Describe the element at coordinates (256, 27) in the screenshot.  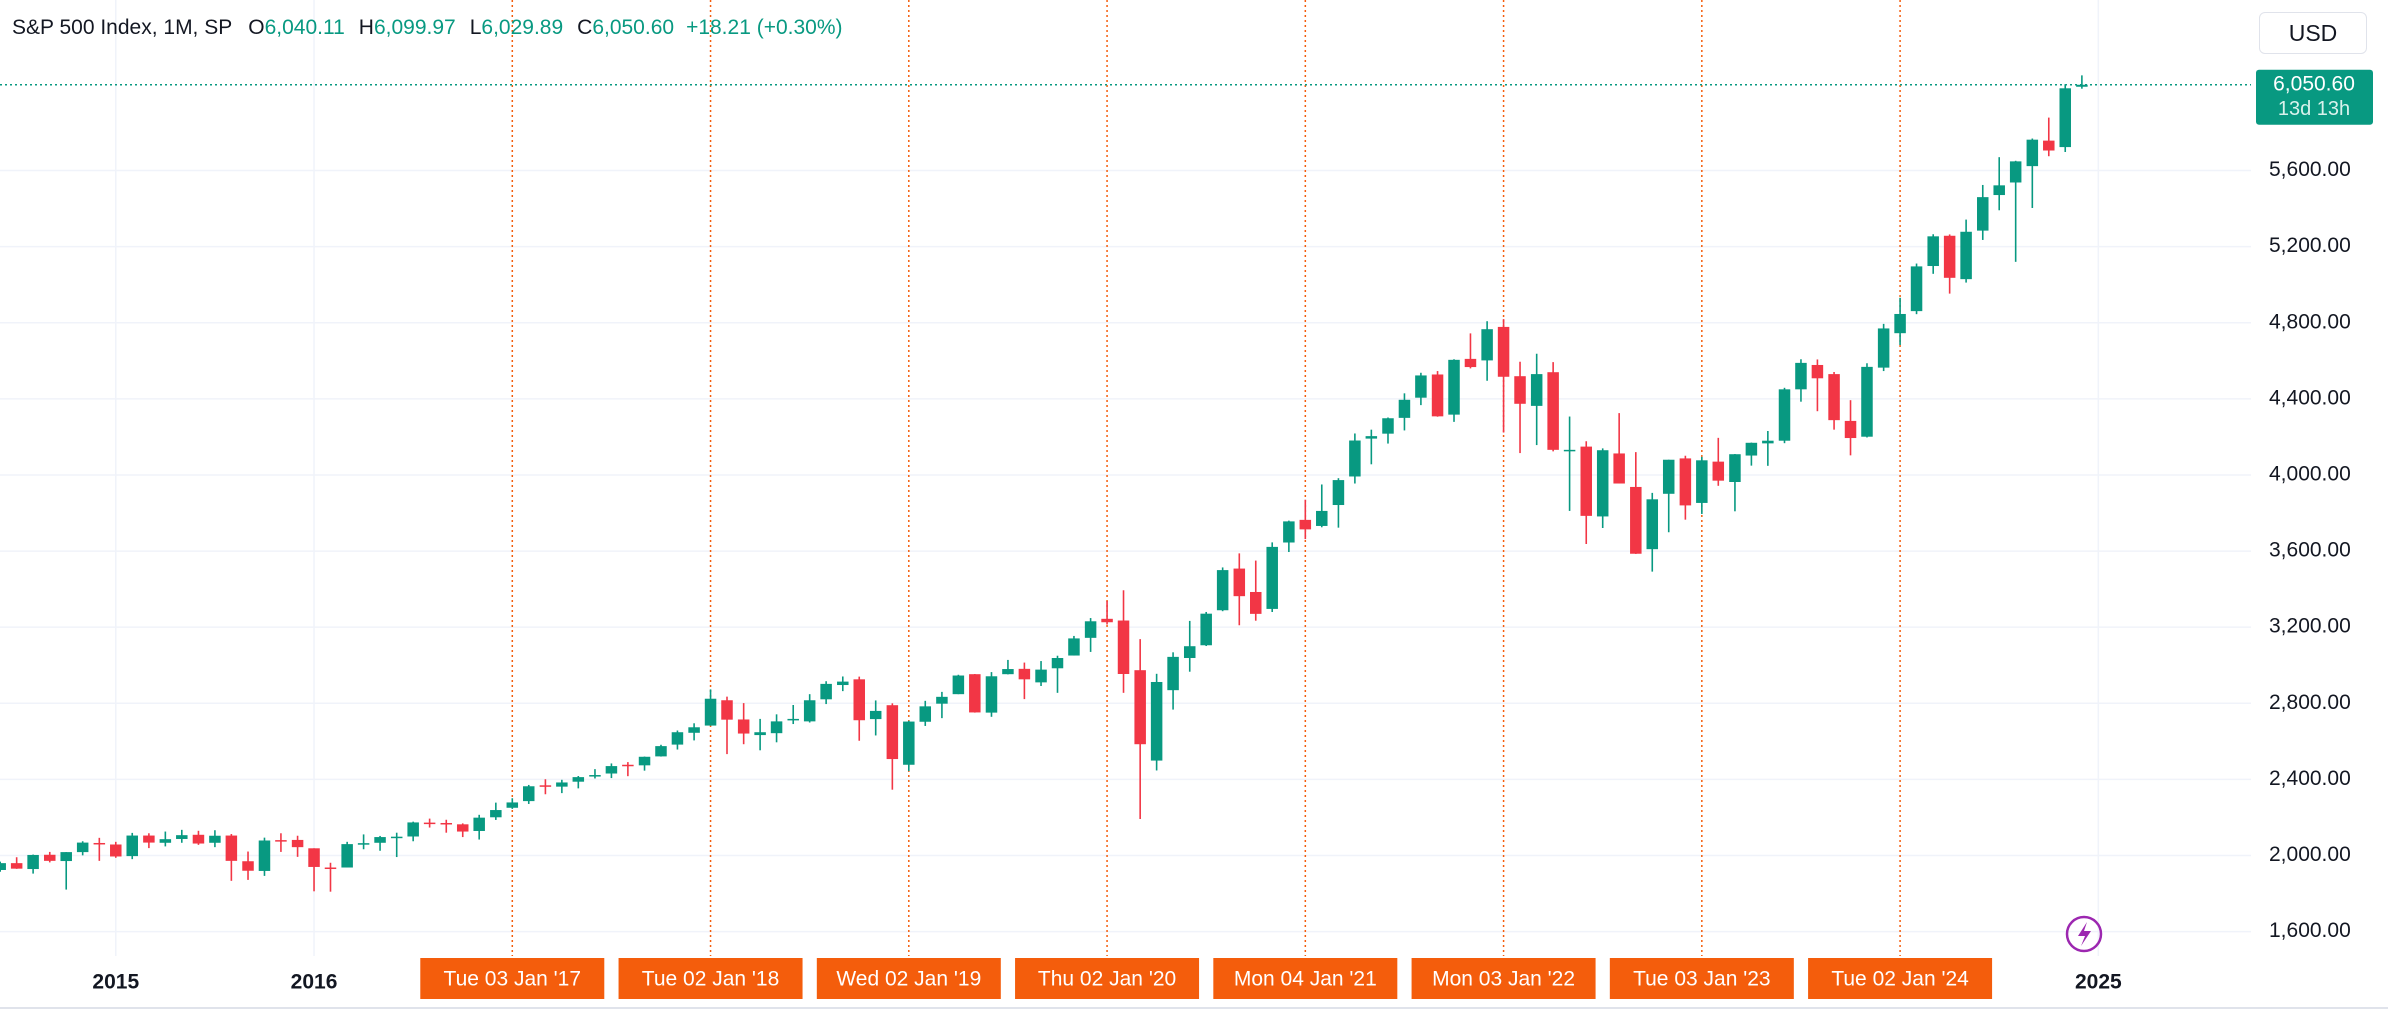
I see `ohlc-key: O` at that location.